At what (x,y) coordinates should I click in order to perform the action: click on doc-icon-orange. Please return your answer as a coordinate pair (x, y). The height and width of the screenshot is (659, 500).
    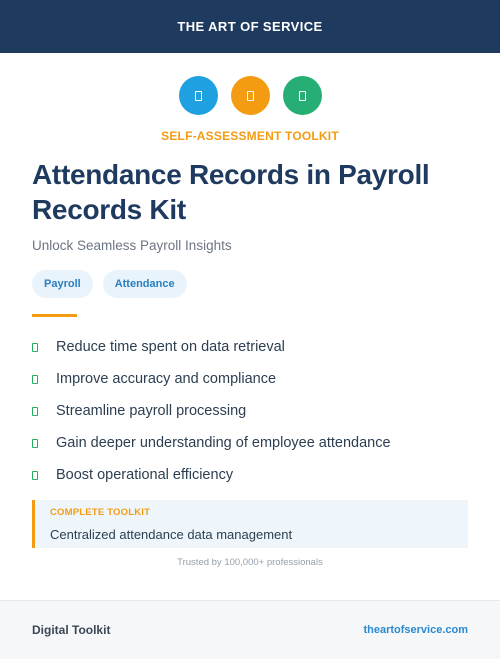
    Looking at the image, I should click on (250, 95).